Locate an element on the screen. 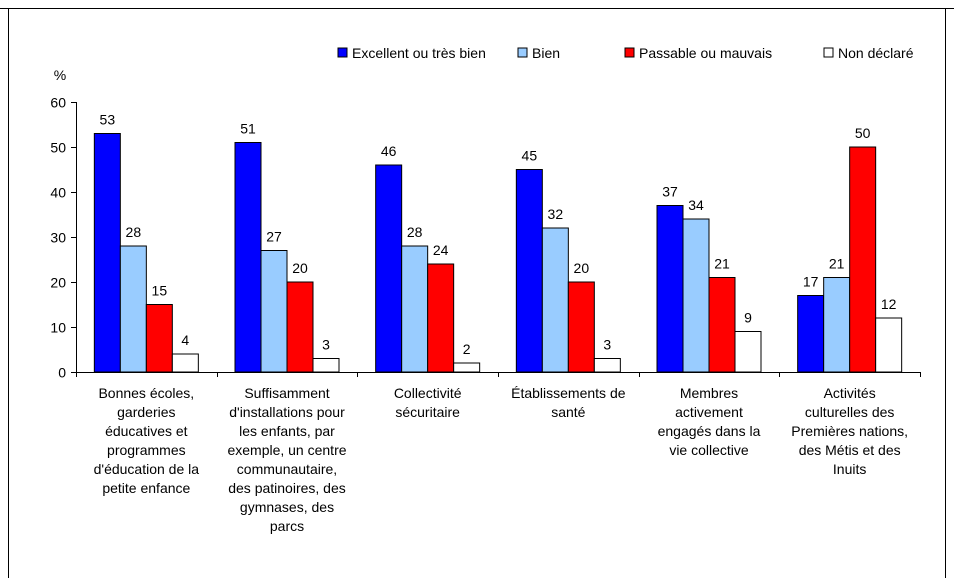 The image size is (954, 578). bar-value-label: 53 is located at coordinates (108, 120).